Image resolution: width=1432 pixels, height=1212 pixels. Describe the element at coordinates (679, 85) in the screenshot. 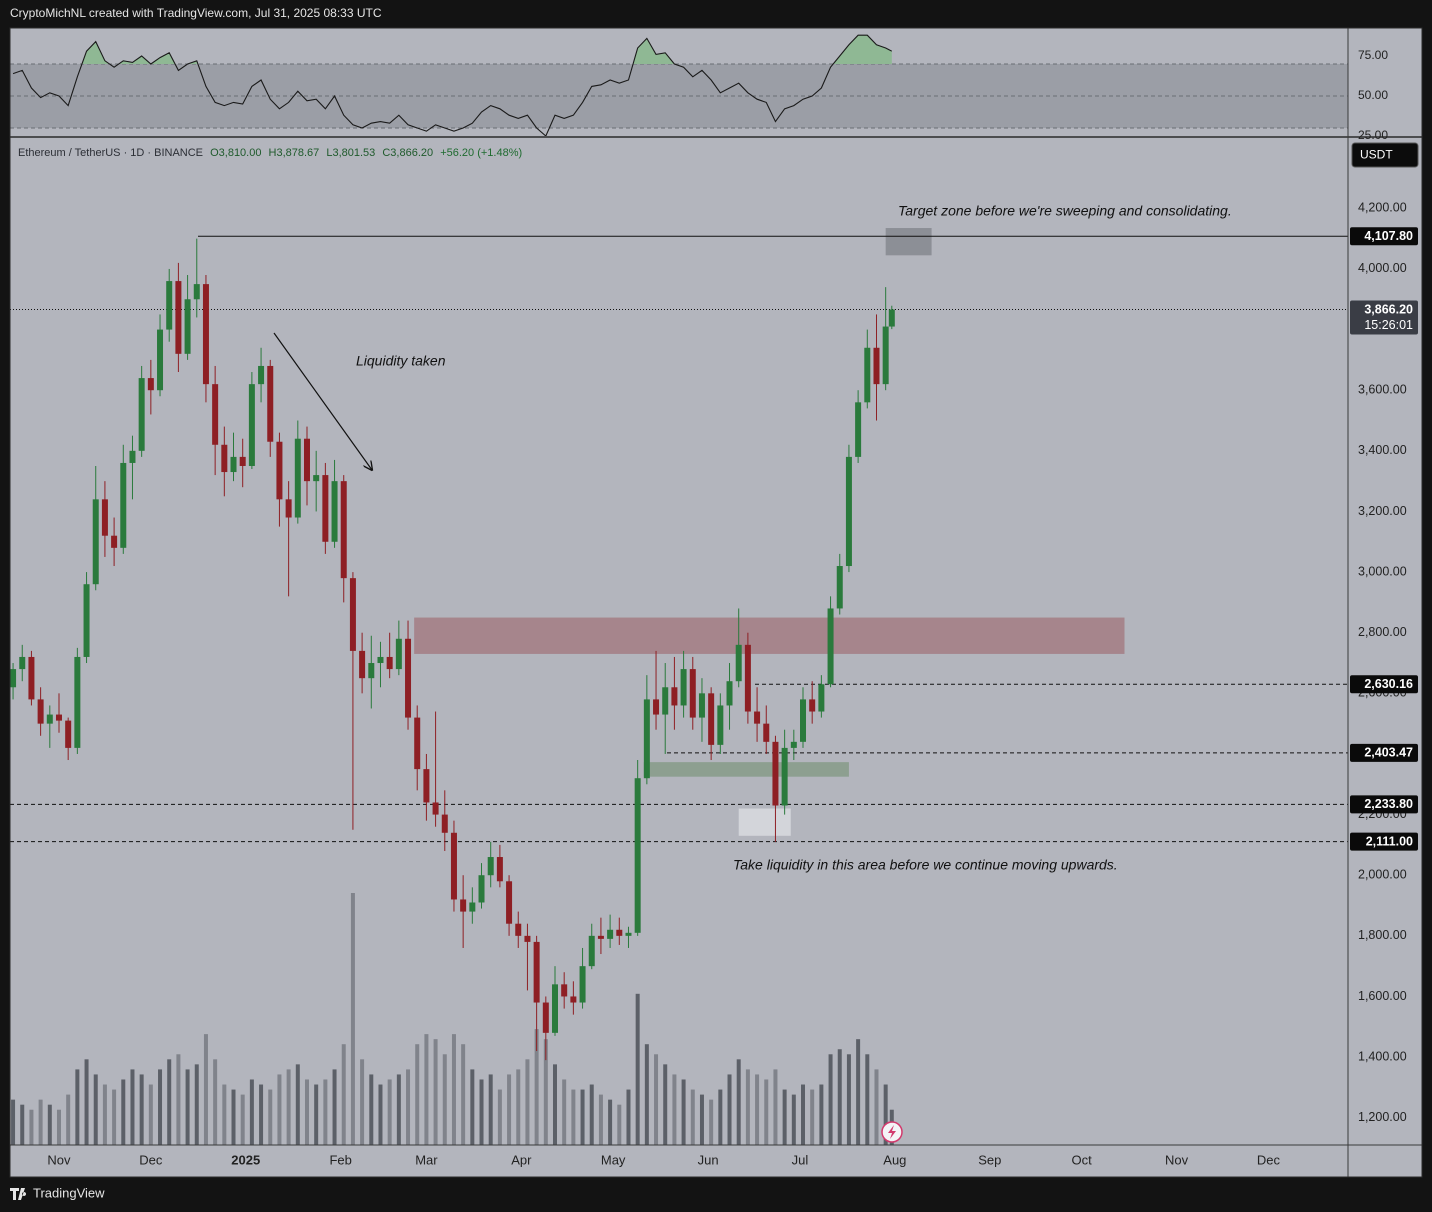

I see `rsi-pane` at that location.